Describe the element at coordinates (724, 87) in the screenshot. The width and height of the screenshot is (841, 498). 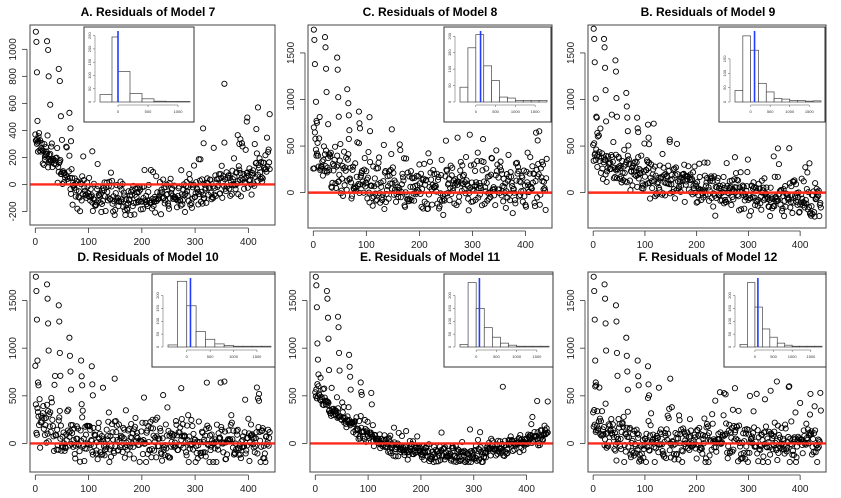
I see `inset-y-tick-label: 50` at that location.